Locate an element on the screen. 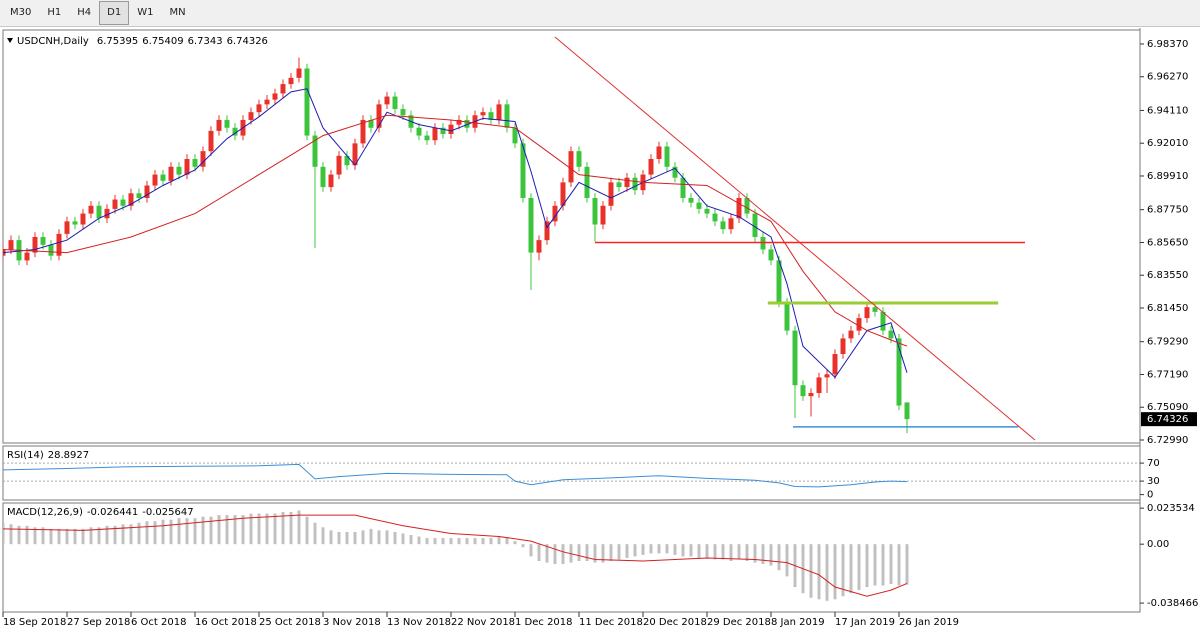 This screenshot has height=633, width=1200. y-tick-label: 6.77190 is located at coordinates (1167, 374).